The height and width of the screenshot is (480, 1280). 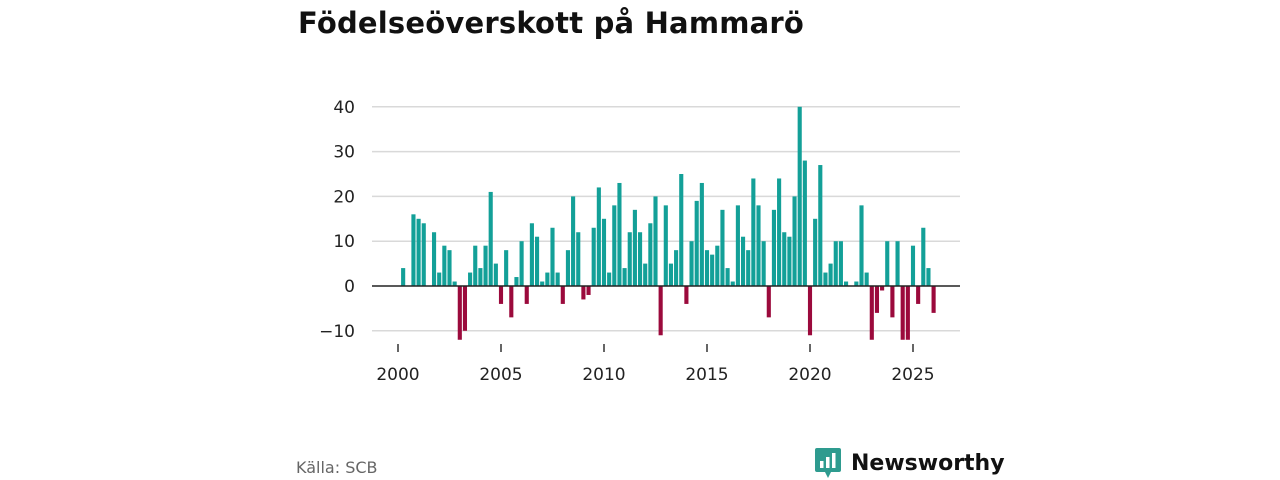 I want to click on x-tick-label: 2015, so click(x=706, y=375).